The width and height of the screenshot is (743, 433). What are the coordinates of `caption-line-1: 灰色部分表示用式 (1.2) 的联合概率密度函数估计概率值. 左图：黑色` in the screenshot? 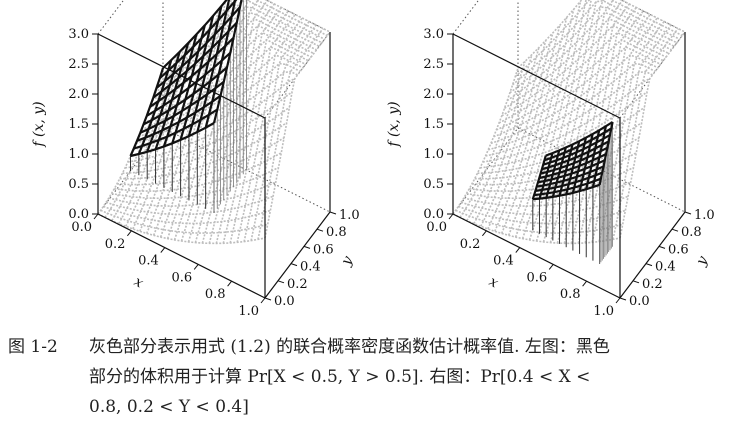 It's located at (349, 347).